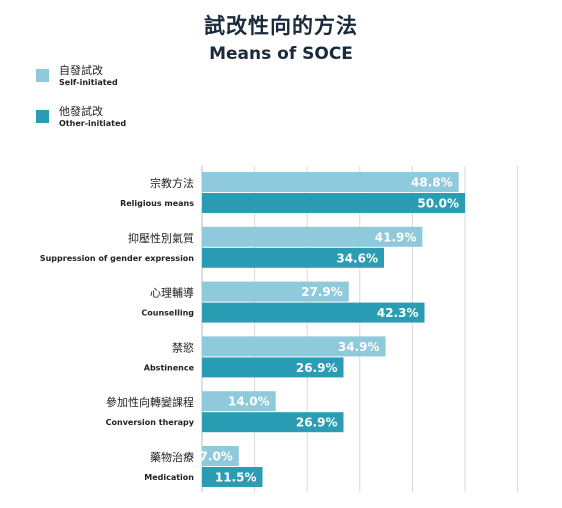 The width and height of the screenshot is (562, 508). I want to click on legend-label-en: Other-initiated, so click(93, 123).